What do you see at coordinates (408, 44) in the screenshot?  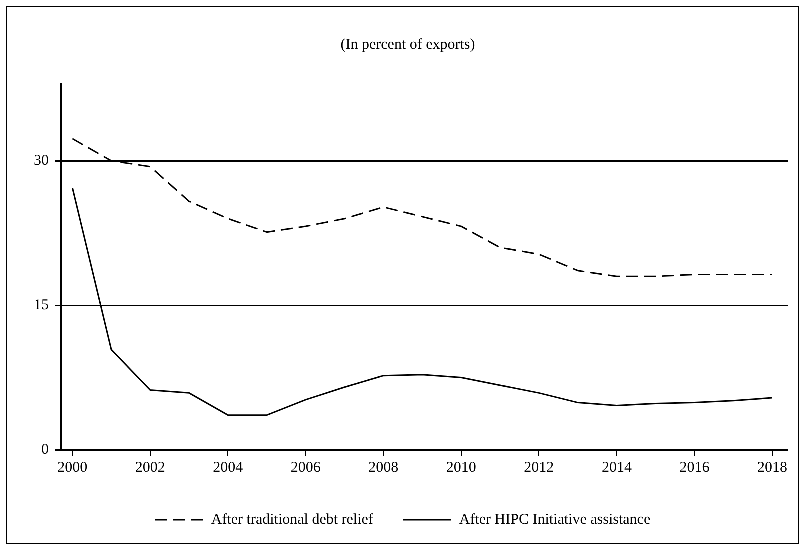 I see `chart-title: (In percent of exports)` at bounding box center [408, 44].